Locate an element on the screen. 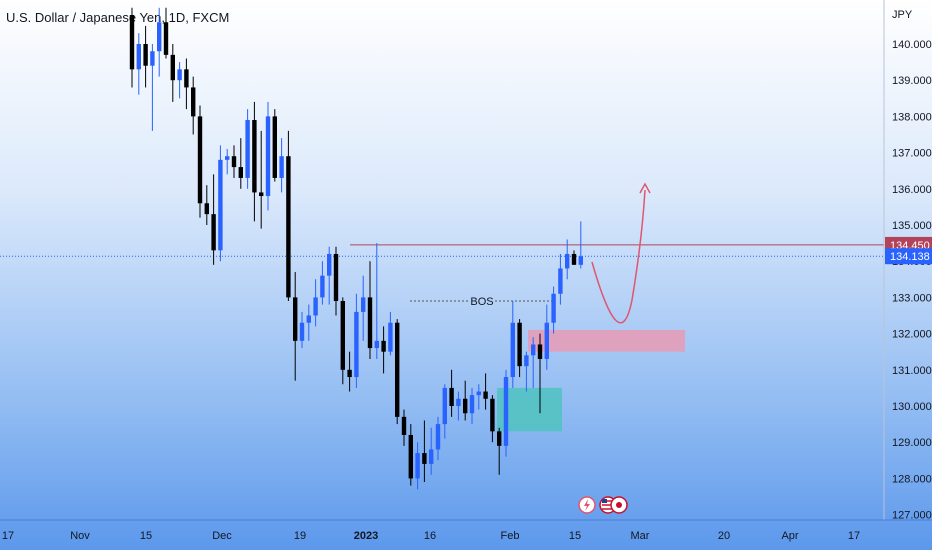 The image size is (932, 550). jp-flag-icon is located at coordinates (619, 505).